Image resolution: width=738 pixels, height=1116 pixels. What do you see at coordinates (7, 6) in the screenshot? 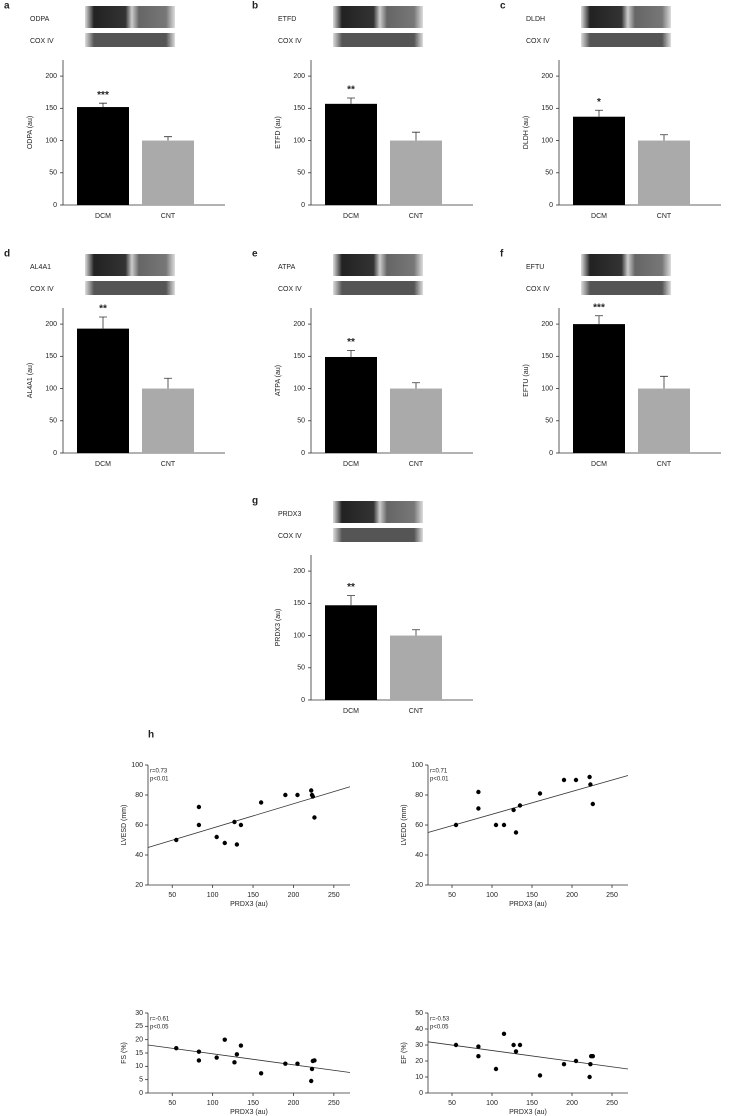
I see `panel-letter: a` at bounding box center [7, 6].